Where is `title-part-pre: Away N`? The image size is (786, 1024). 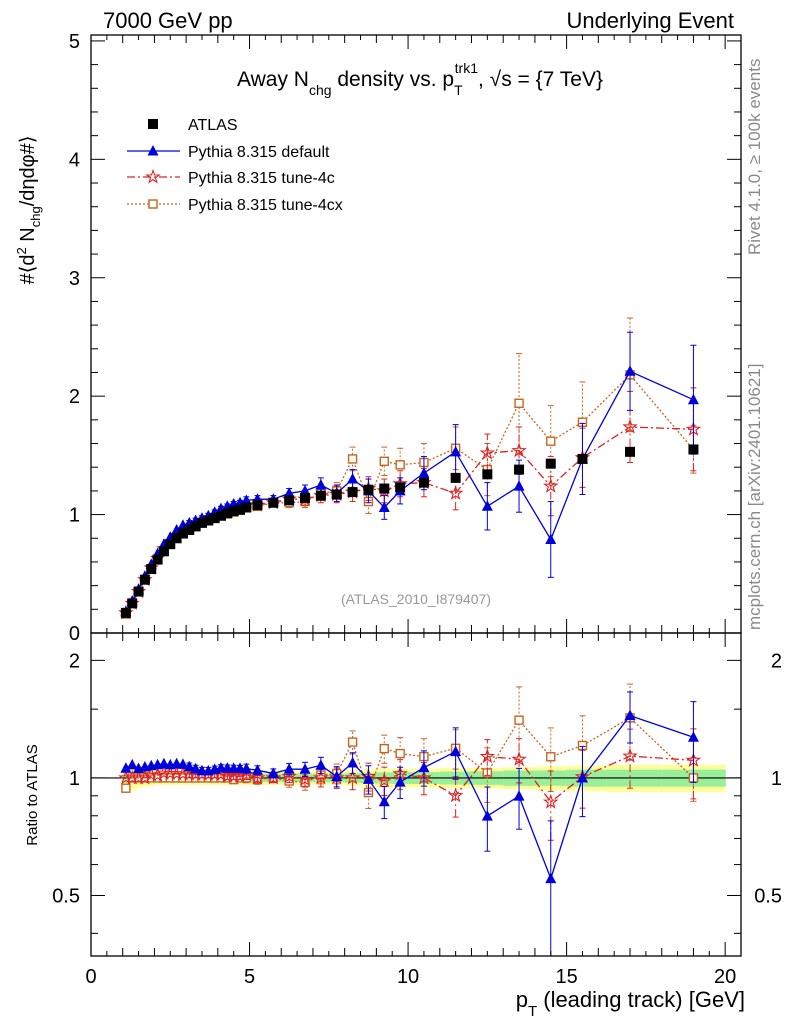 title-part-pre: Away N is located at coordinates (273, 79).